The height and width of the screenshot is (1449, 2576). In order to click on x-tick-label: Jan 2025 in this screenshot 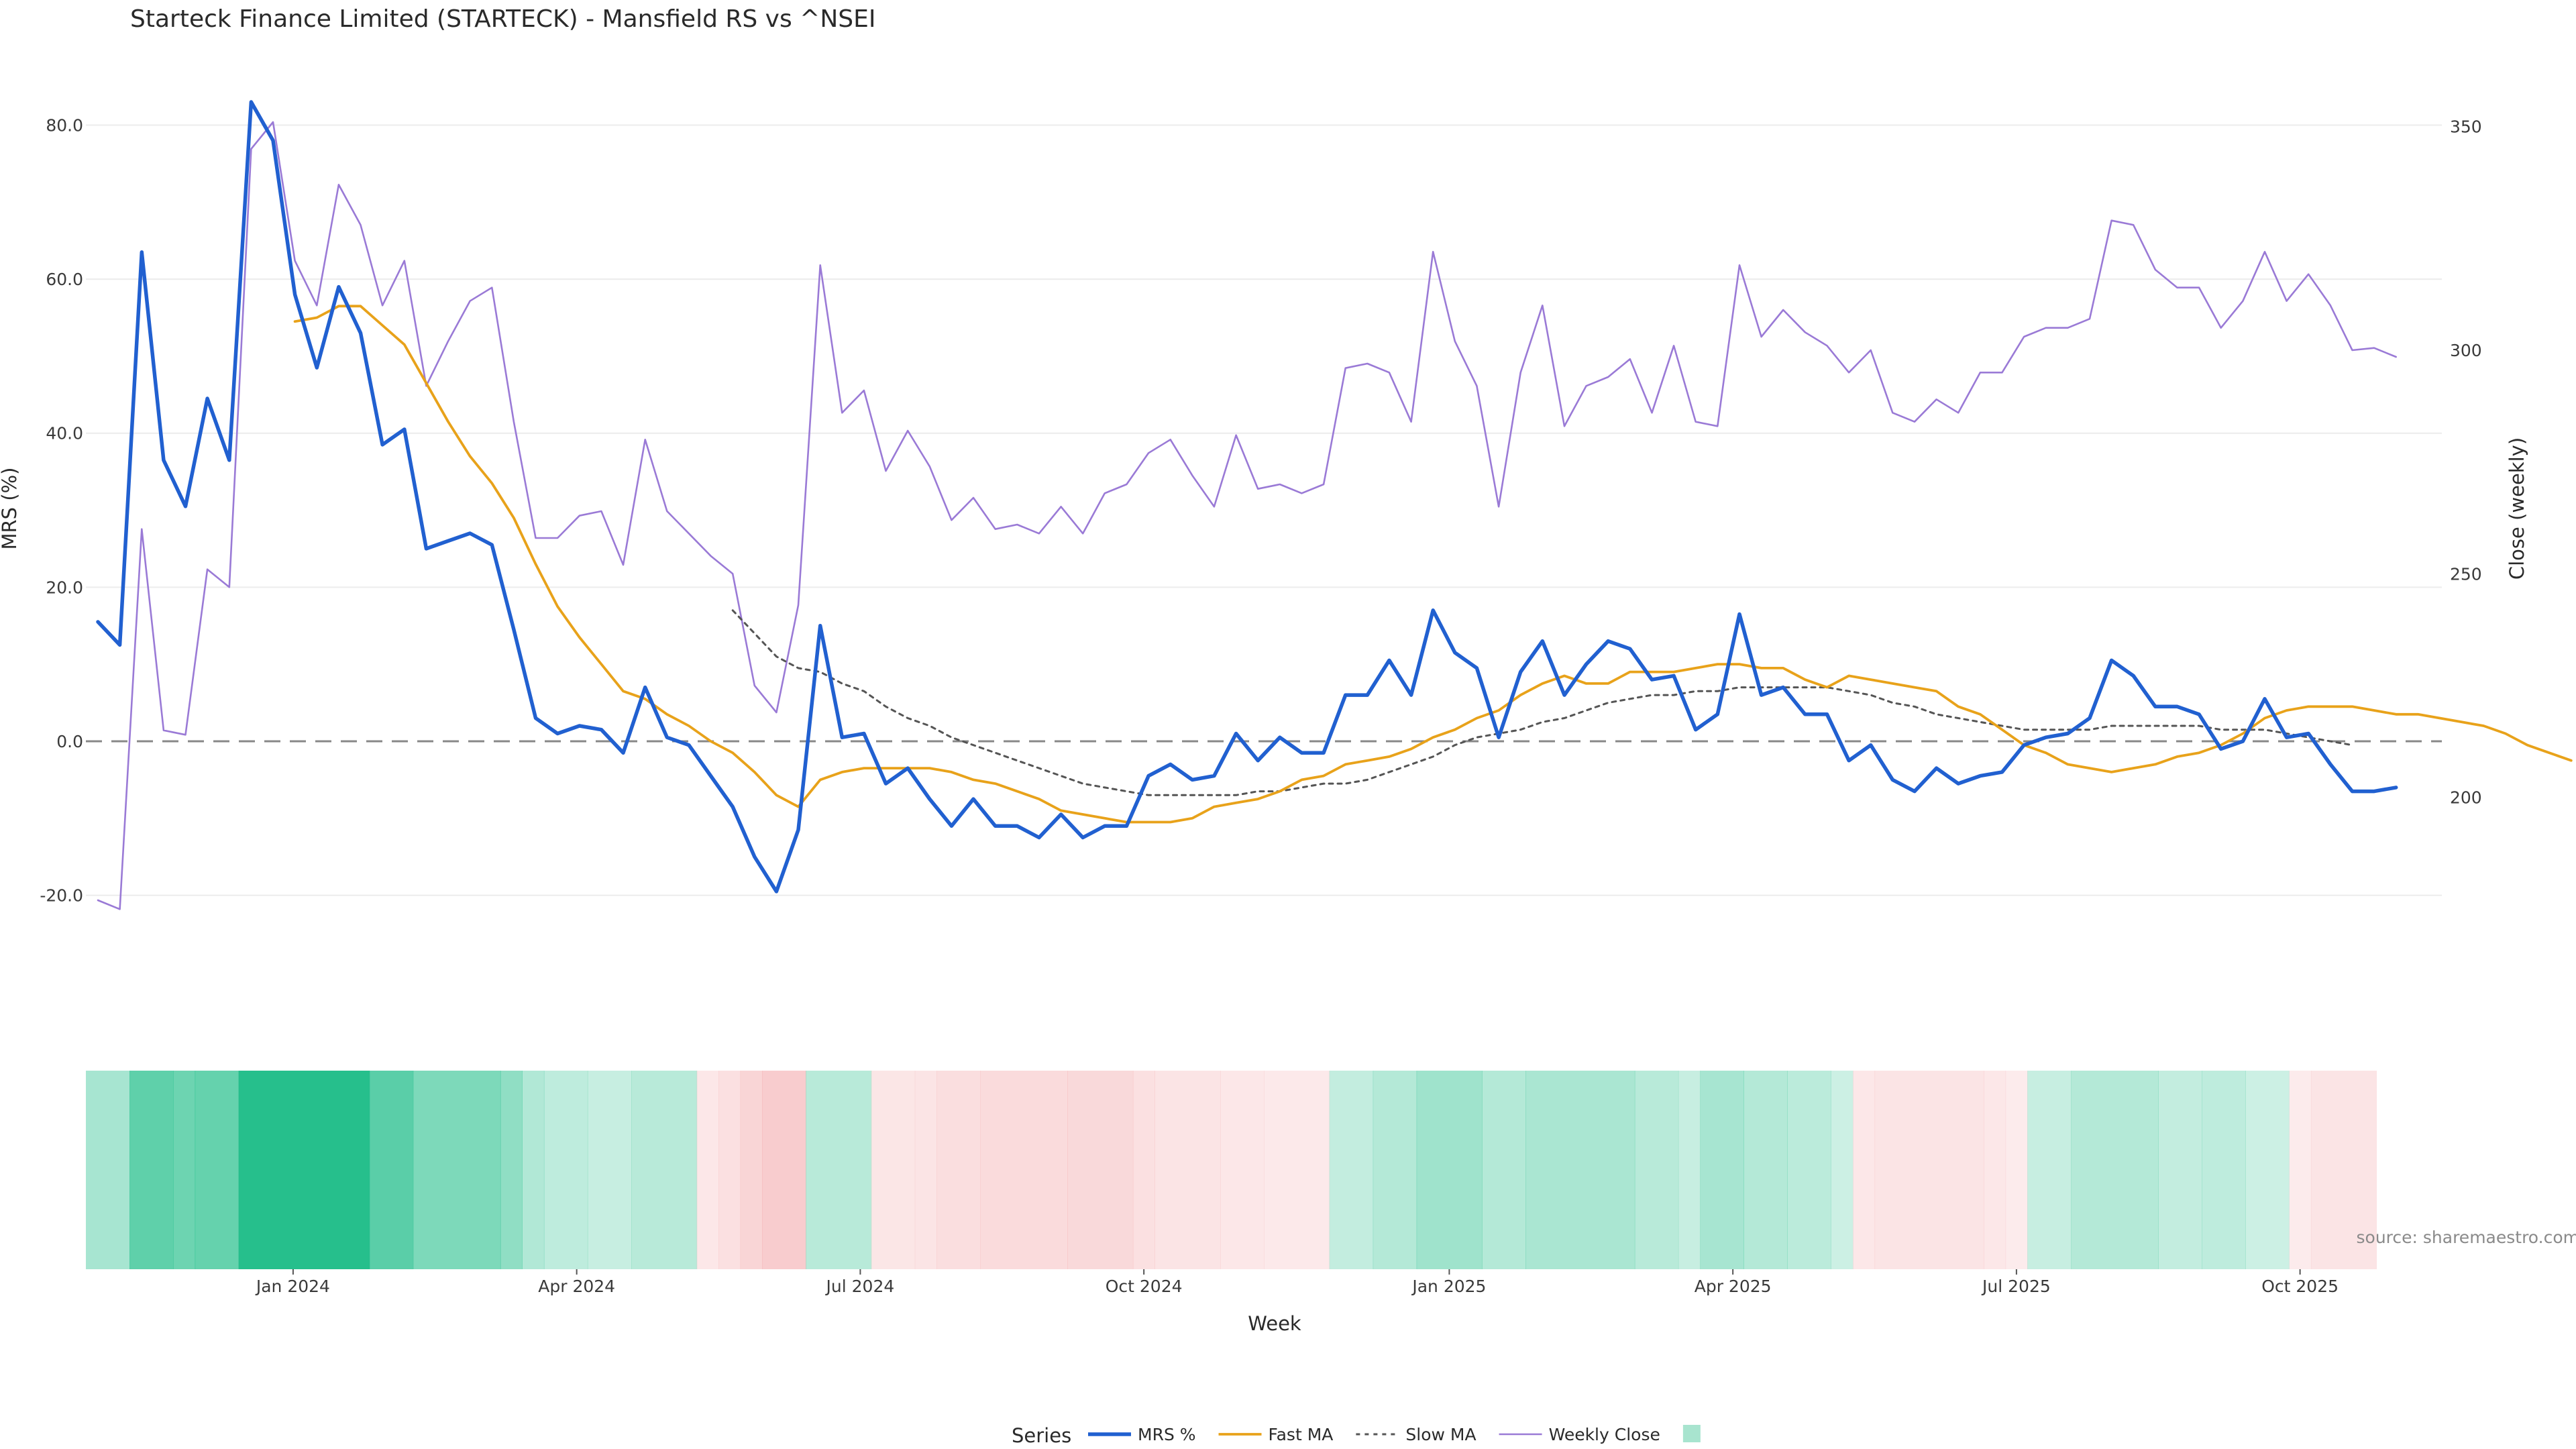, I will do `click(1448, 1286)`.